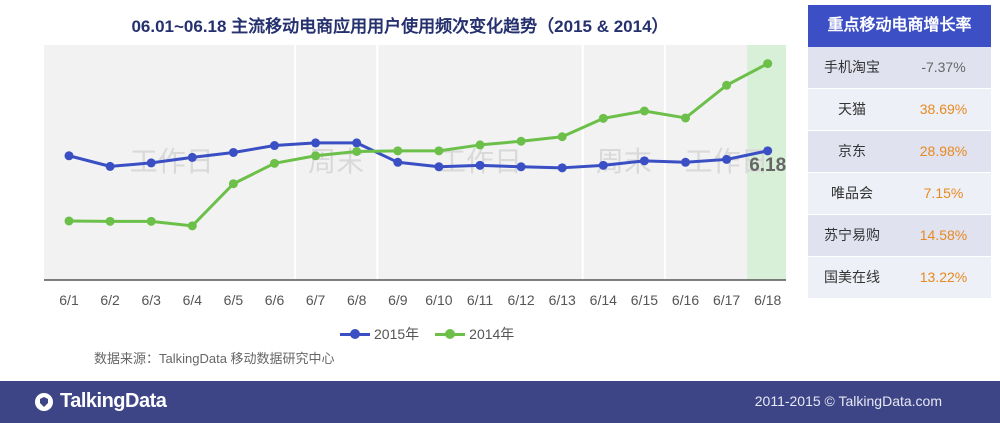  What do you see at coordinates (214, 358) in the screenshot?
I see `source-note: 数据来源：TalkingData 移动数据研究中心` at bounding box center [214, 358].